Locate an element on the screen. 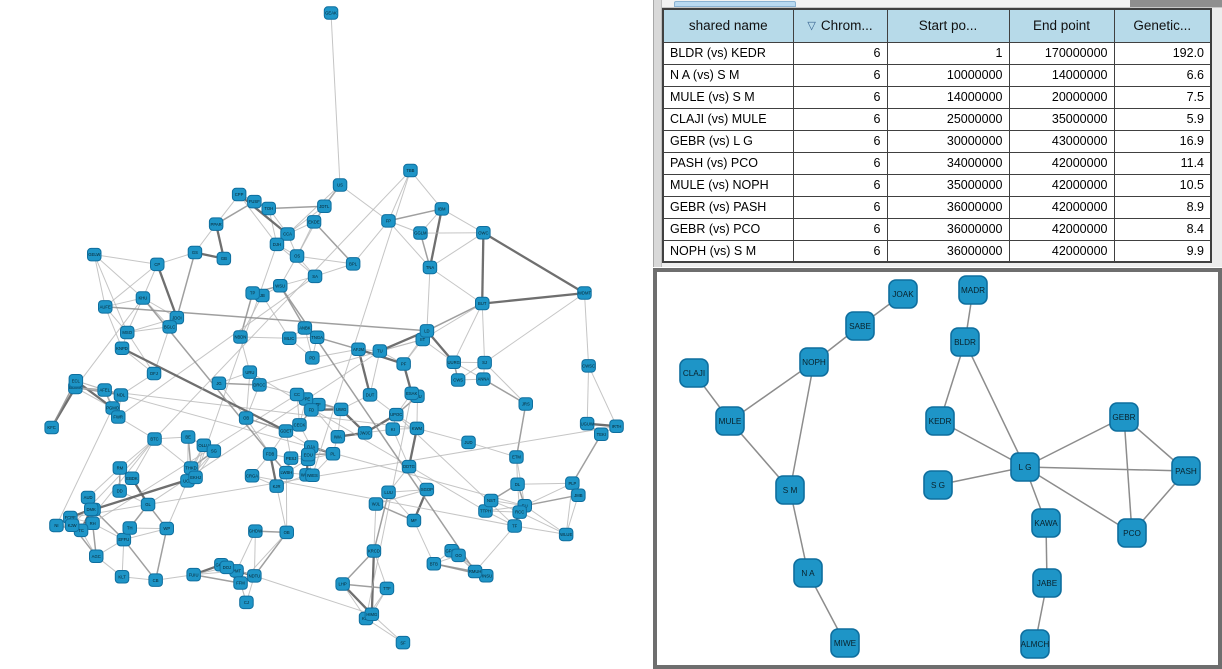  network-node: KRCD is located at coordinates (374, 551).